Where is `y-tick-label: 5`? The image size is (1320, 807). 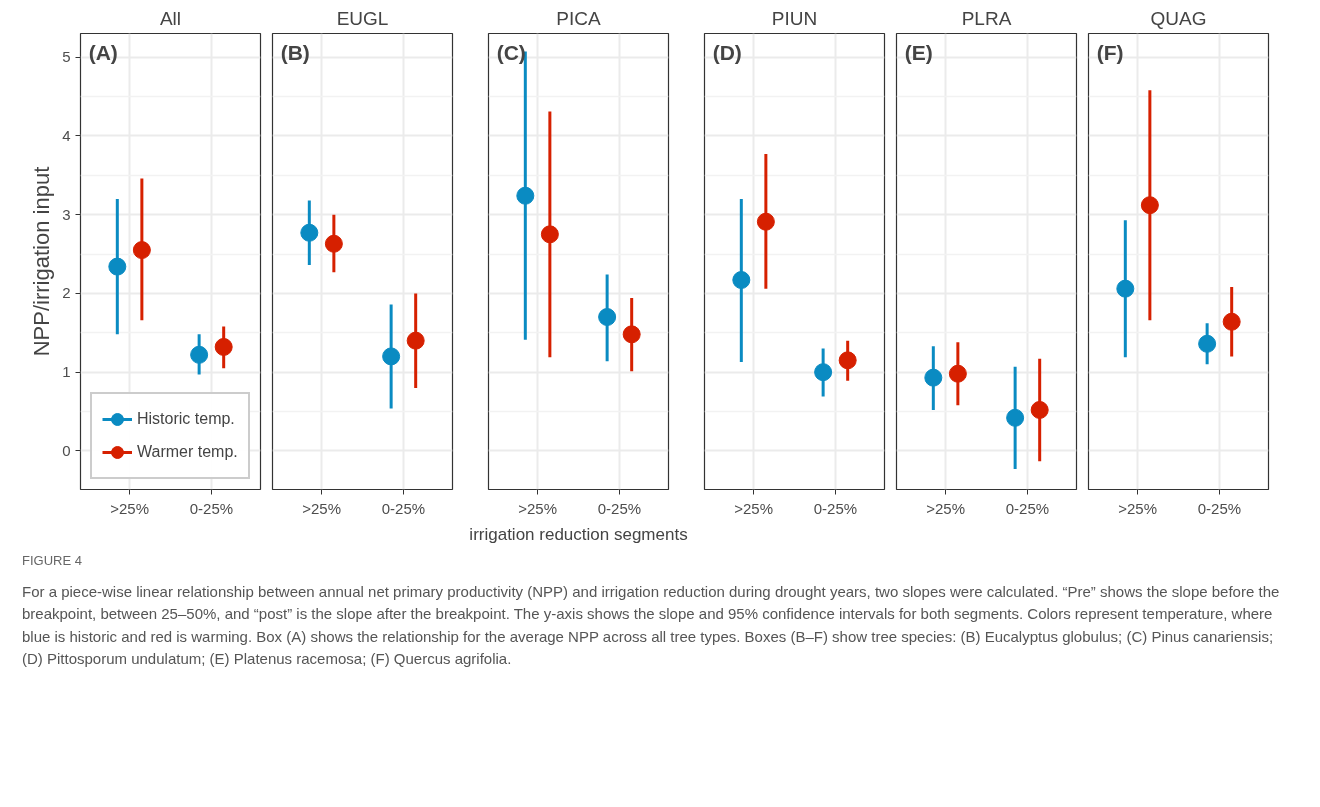
y-tick-label: 5 is located at coordinates (66, 57).